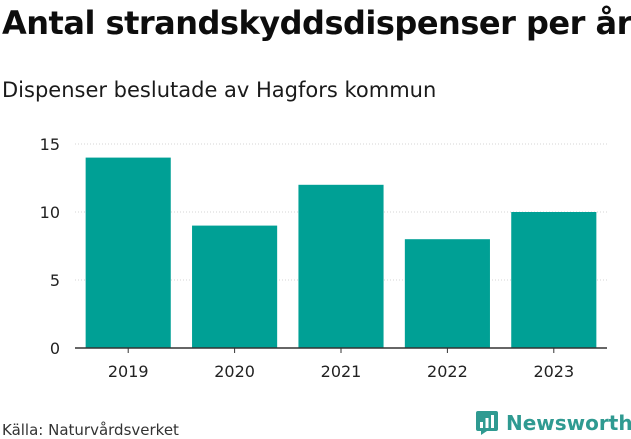 The width and height of the screenshot is (631, 439). I want to click on bar-2019, so click(128, 252).